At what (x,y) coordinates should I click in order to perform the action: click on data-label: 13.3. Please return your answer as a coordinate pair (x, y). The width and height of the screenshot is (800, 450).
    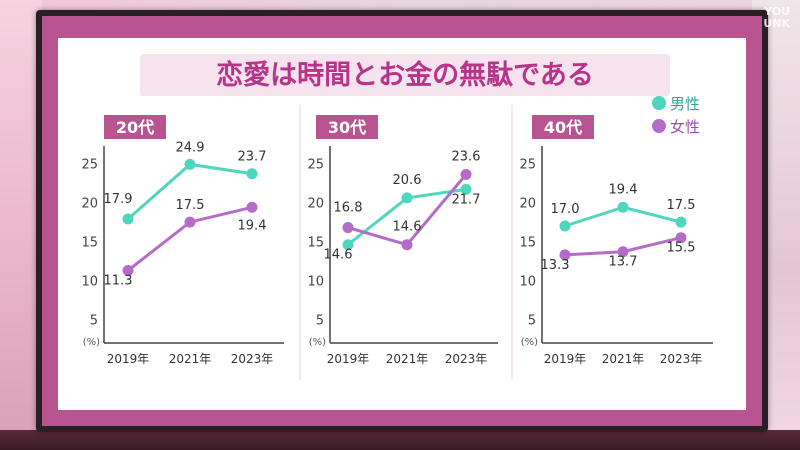
    Looking at the image, I should click on (555, 265).